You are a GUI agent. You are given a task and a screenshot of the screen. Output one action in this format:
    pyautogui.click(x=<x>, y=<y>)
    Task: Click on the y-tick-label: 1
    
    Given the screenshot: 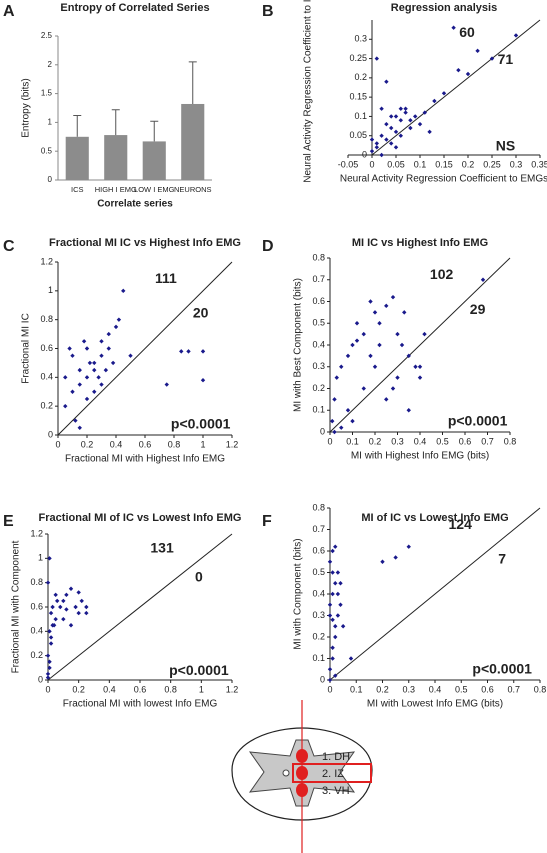 What is the action you would take?
    pyautogui.click(x=40, y=558)
    